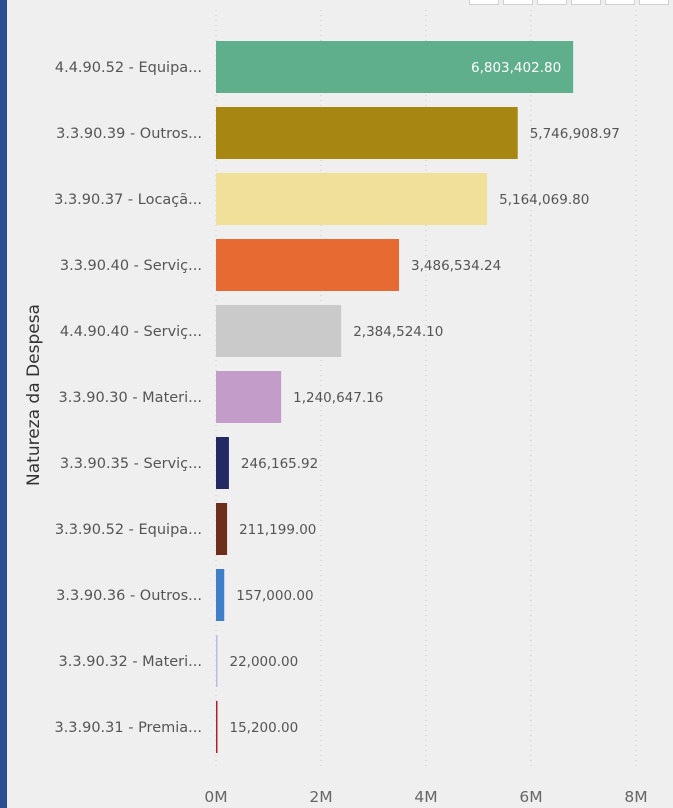  I want to click on data-label: 211,199.00, so click(277, 530).